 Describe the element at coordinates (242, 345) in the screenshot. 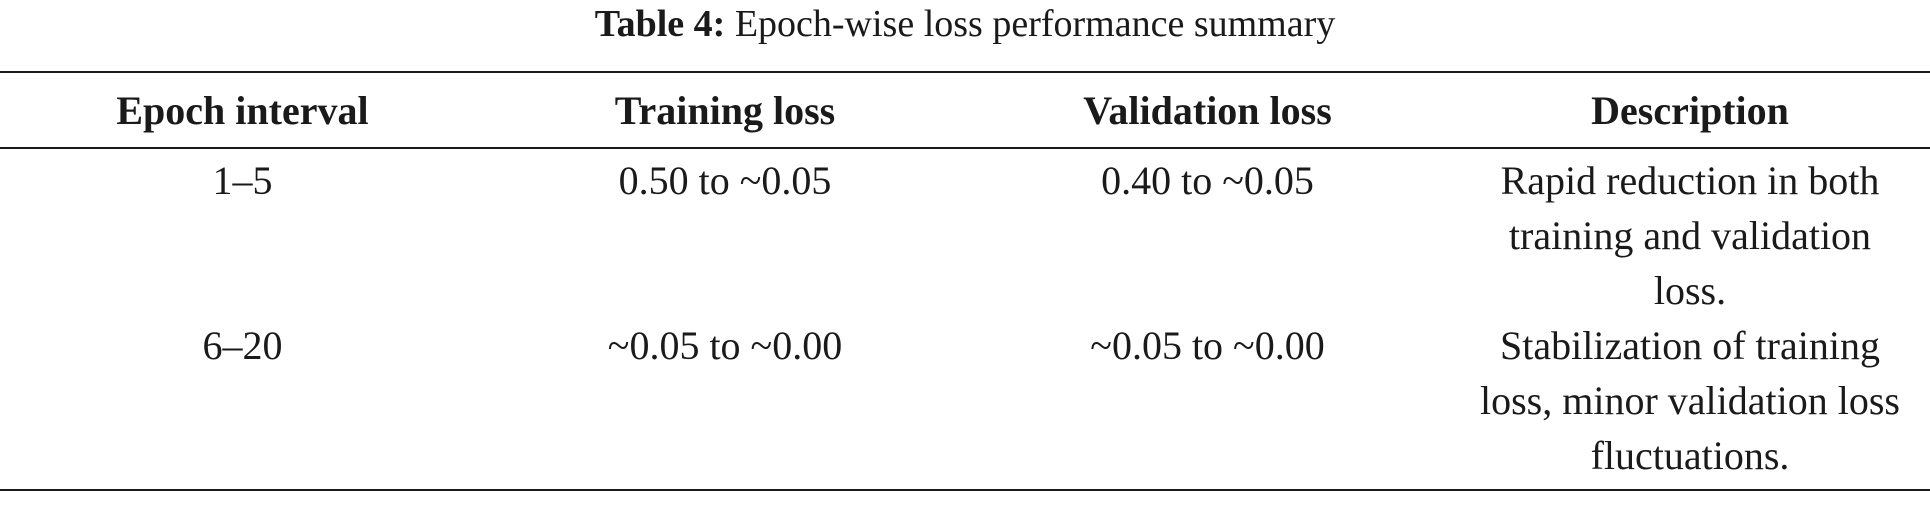

I see `cell-epoch-interval: 6–20` at that location.